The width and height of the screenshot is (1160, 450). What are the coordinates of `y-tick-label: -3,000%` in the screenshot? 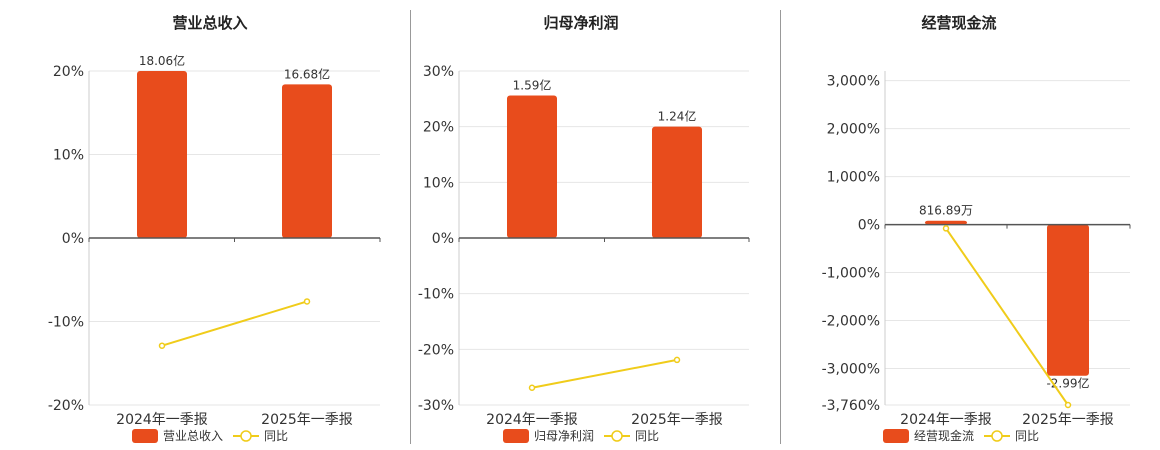 It's located at (851, 370).